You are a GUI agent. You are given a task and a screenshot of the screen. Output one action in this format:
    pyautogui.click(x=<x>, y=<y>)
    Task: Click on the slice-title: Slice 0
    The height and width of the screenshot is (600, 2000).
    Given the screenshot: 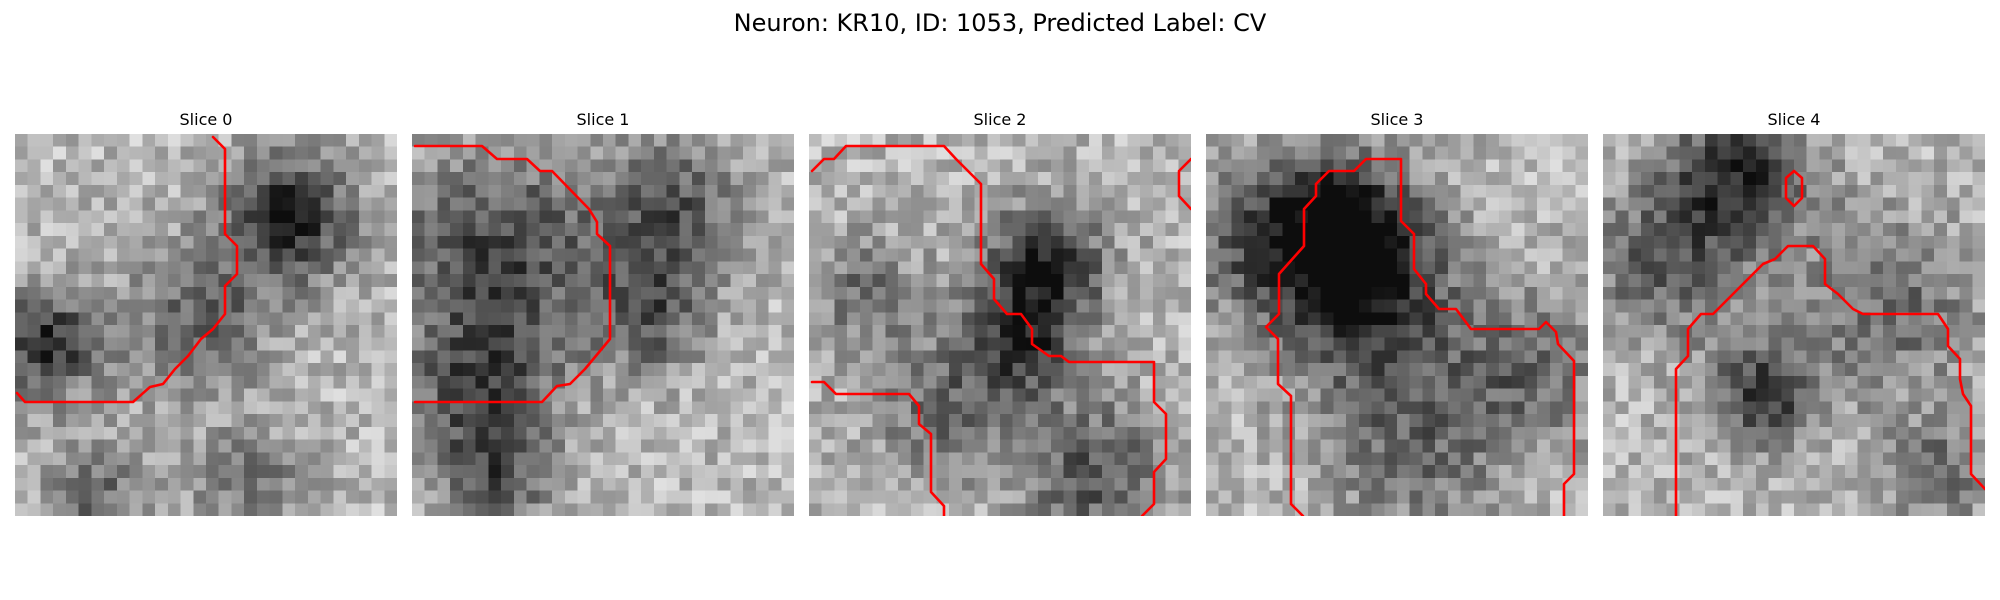 What is the action you would take?
    pyautogui.click(x=206, y=119)
    